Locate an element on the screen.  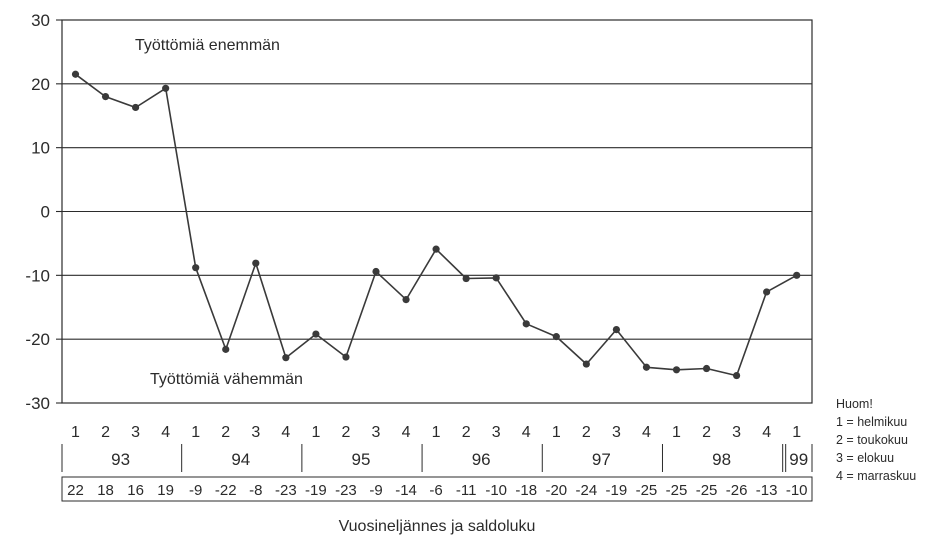
note-item: 2 = toukokuu is located at coordinates (872, 440).